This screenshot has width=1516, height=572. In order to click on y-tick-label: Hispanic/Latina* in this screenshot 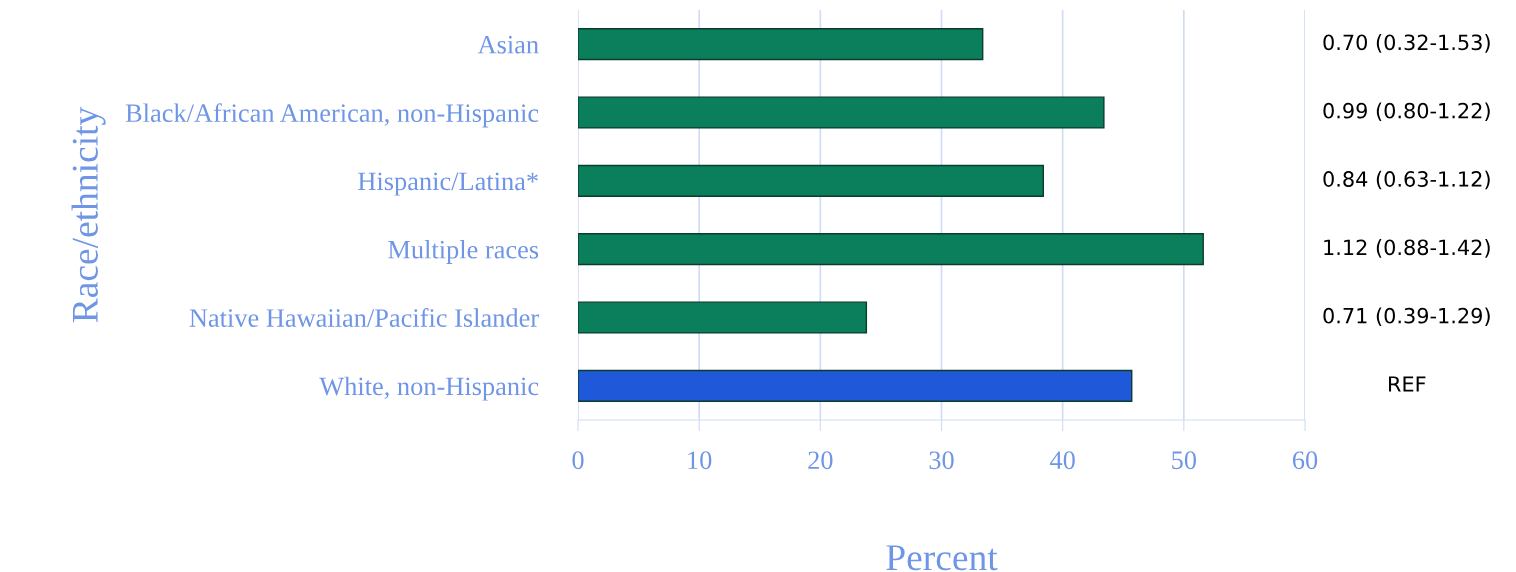, I will do `click(448, 184)`.